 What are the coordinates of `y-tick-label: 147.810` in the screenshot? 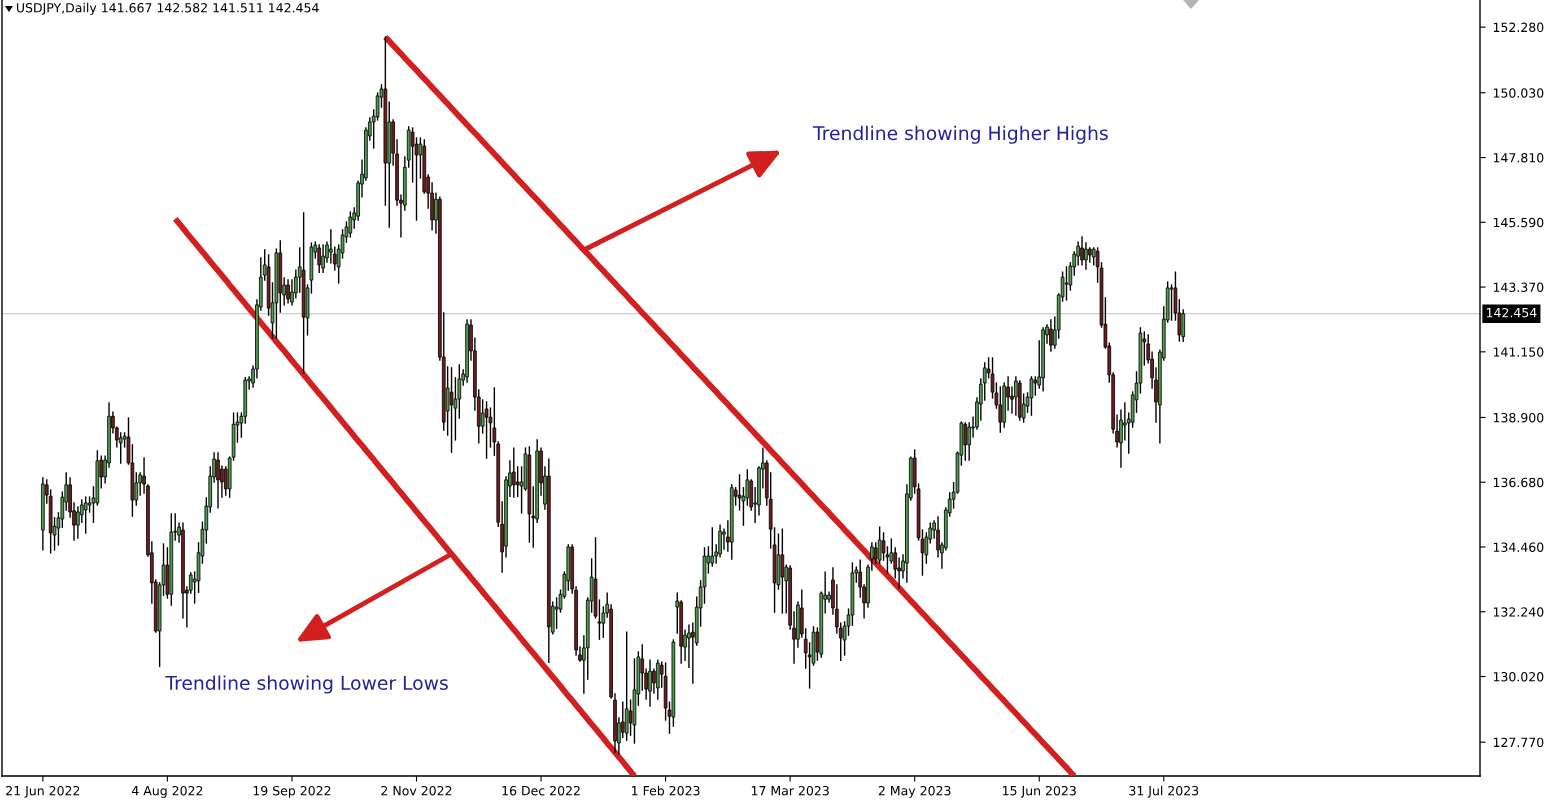 It's located at (1518, 158).